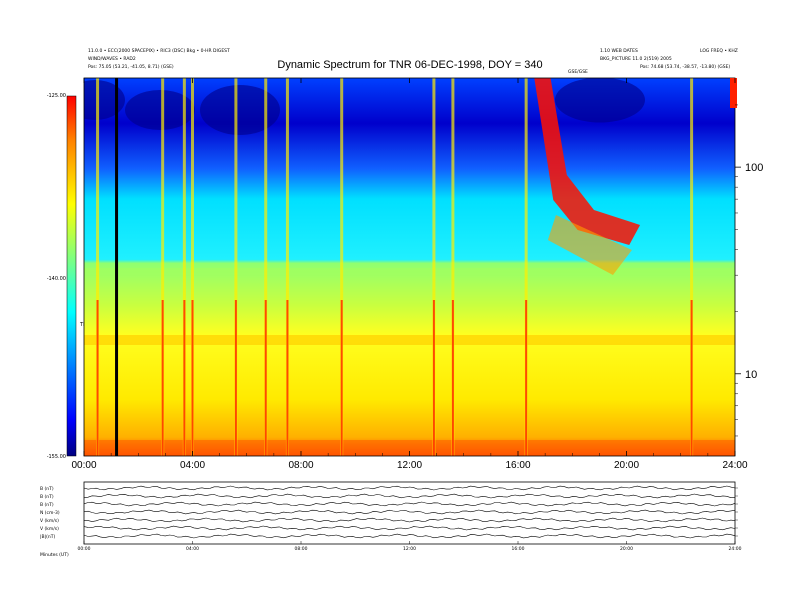 Image resolution: width=792 pixels, height=612 pixels. I want to click on header-right-line3: Pos: 74.68 (53.74, -38.57, -13.80) (GSE), so click(685, 67).